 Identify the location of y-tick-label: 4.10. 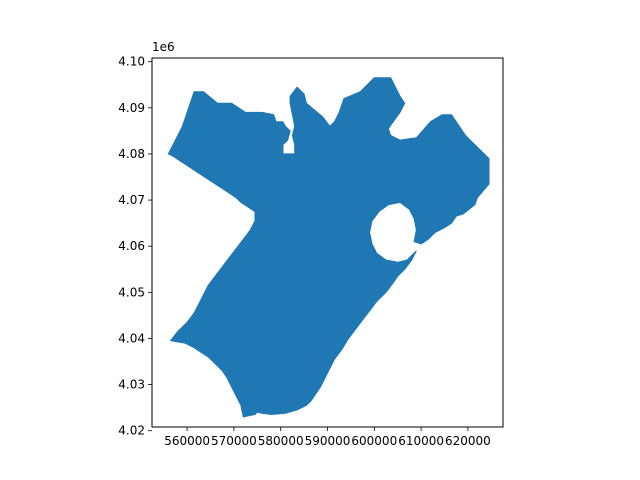
(131, 62).